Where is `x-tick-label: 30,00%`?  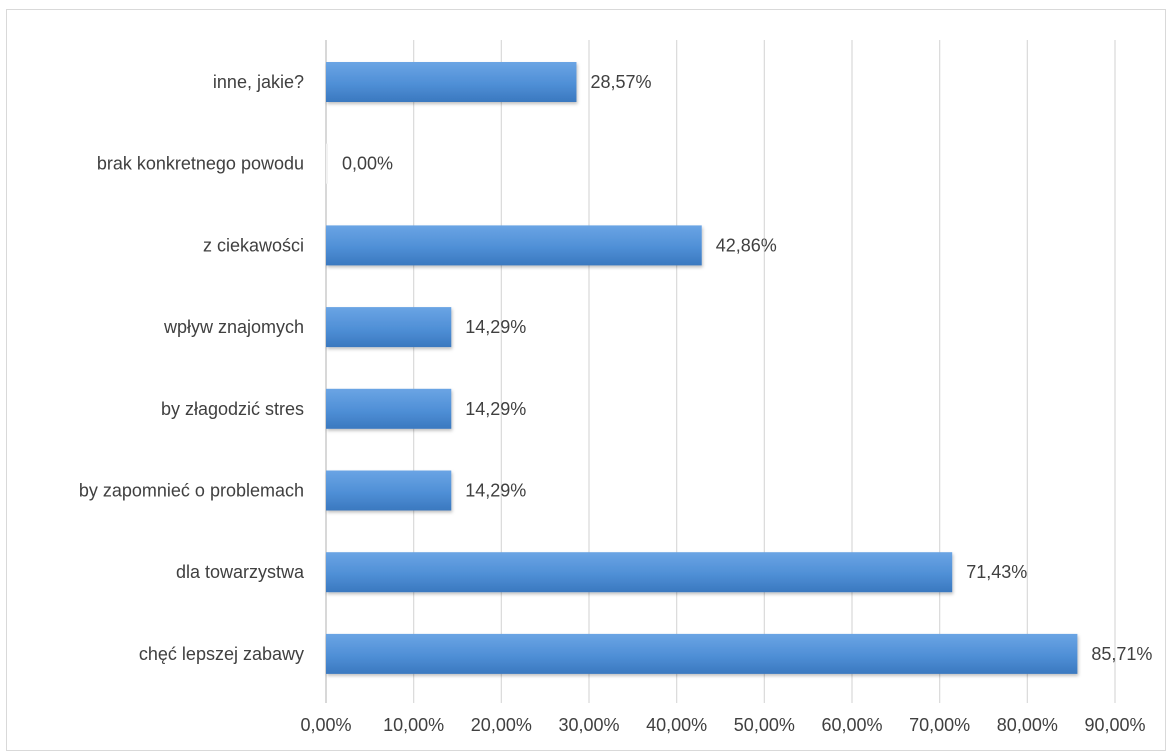
x-tick-label: 30,00% is located at coordinates (588, 725).